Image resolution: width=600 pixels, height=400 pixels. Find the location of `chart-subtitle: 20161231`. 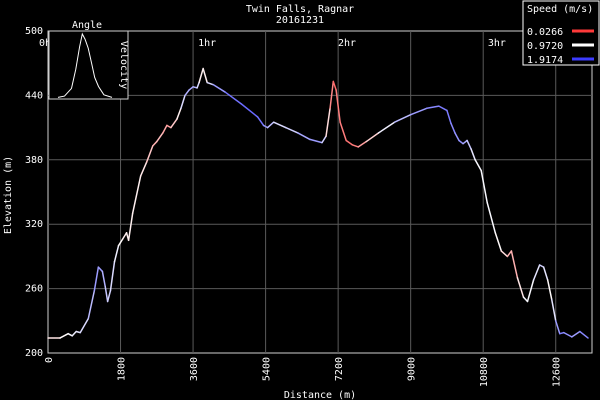

chart-subtitle: 20161231 is located at coordinates (300, 20).